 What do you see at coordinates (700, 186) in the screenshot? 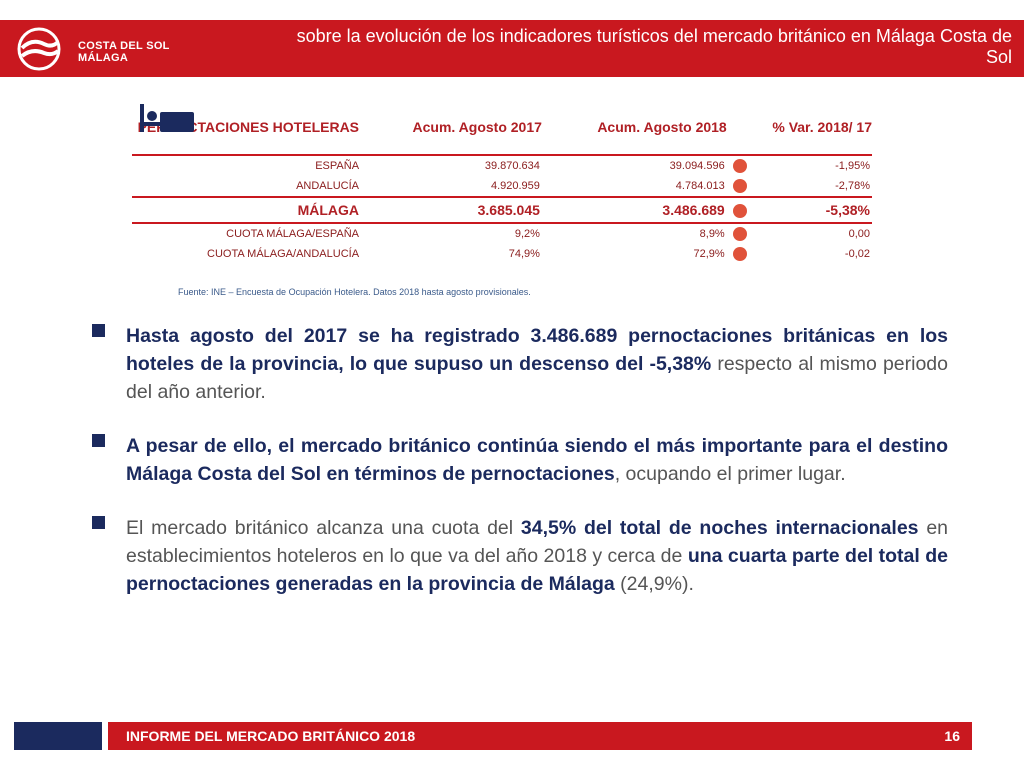
I see `row-value-2018: 4.784.013` at bounding box center [700, 186].